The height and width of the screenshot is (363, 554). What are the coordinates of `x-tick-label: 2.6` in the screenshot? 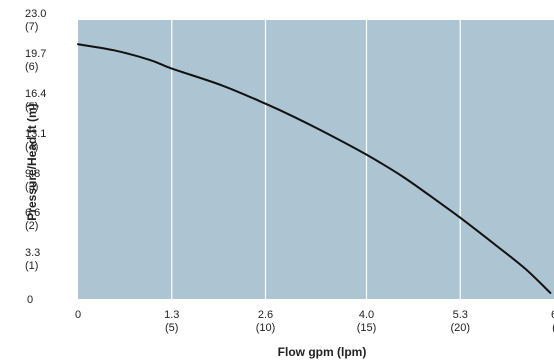 It's located at (265, 315).